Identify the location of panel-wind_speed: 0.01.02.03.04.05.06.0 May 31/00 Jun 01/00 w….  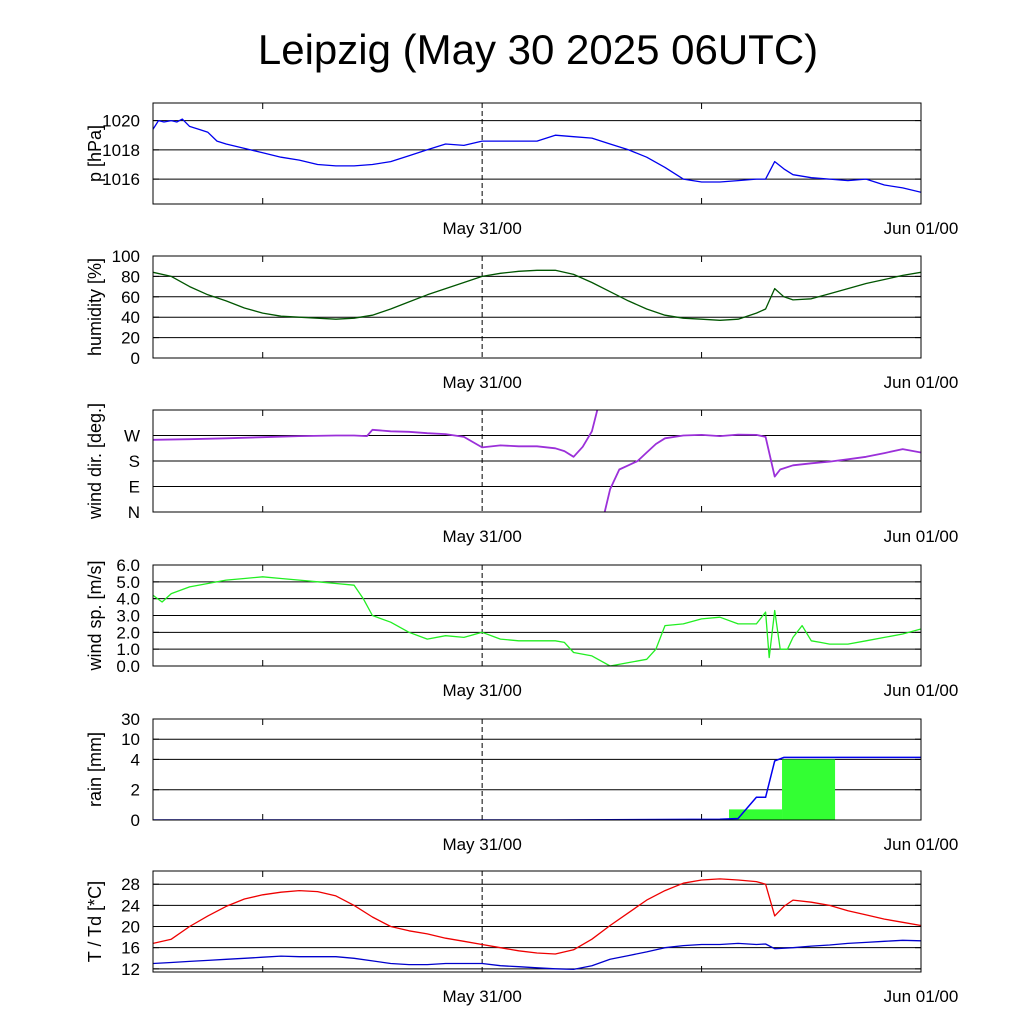
(521, 628).